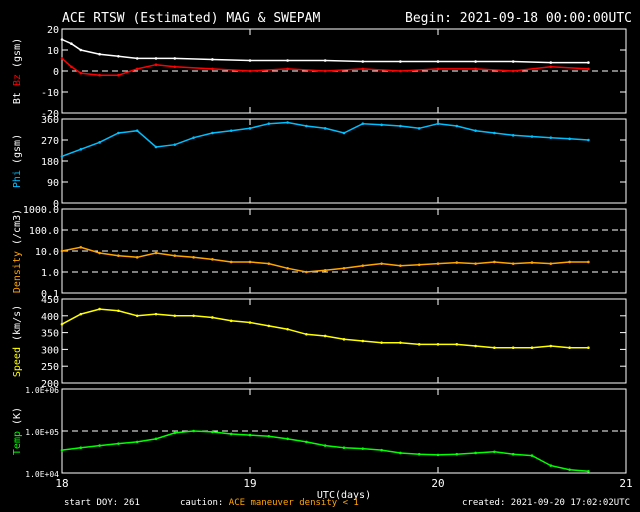 The width and height of the screenshot is (640, 512). Describe the element at coordinates (53, 183) in the screenshot. I see `ytick-label-phi-3: 90` at that location.